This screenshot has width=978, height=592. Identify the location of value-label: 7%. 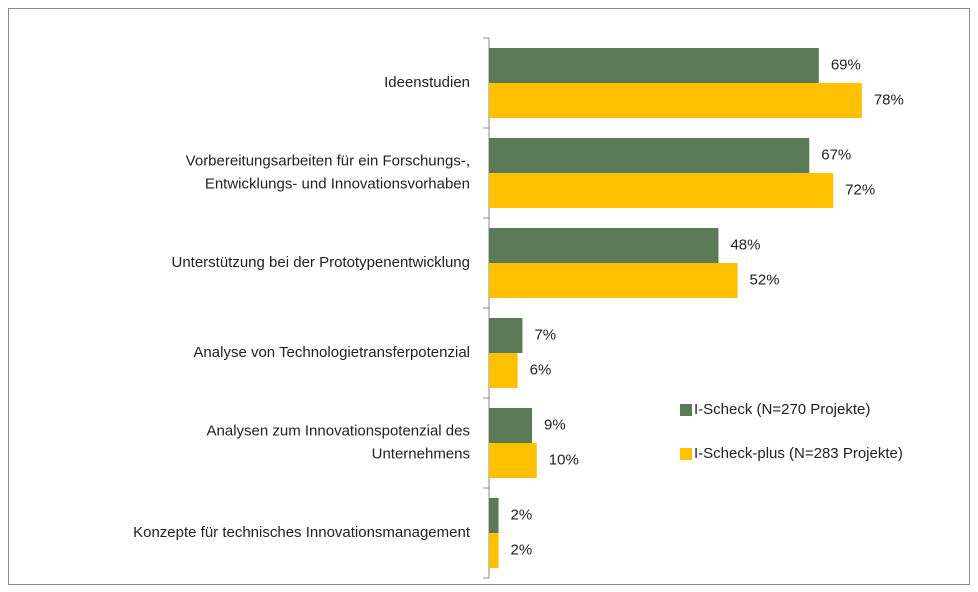
(545, 334).